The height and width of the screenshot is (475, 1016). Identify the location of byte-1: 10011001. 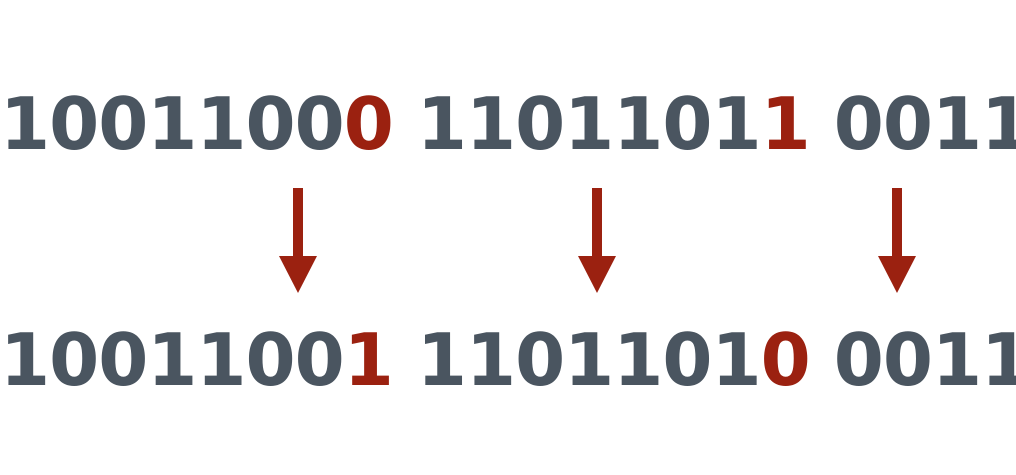
(197, 360).